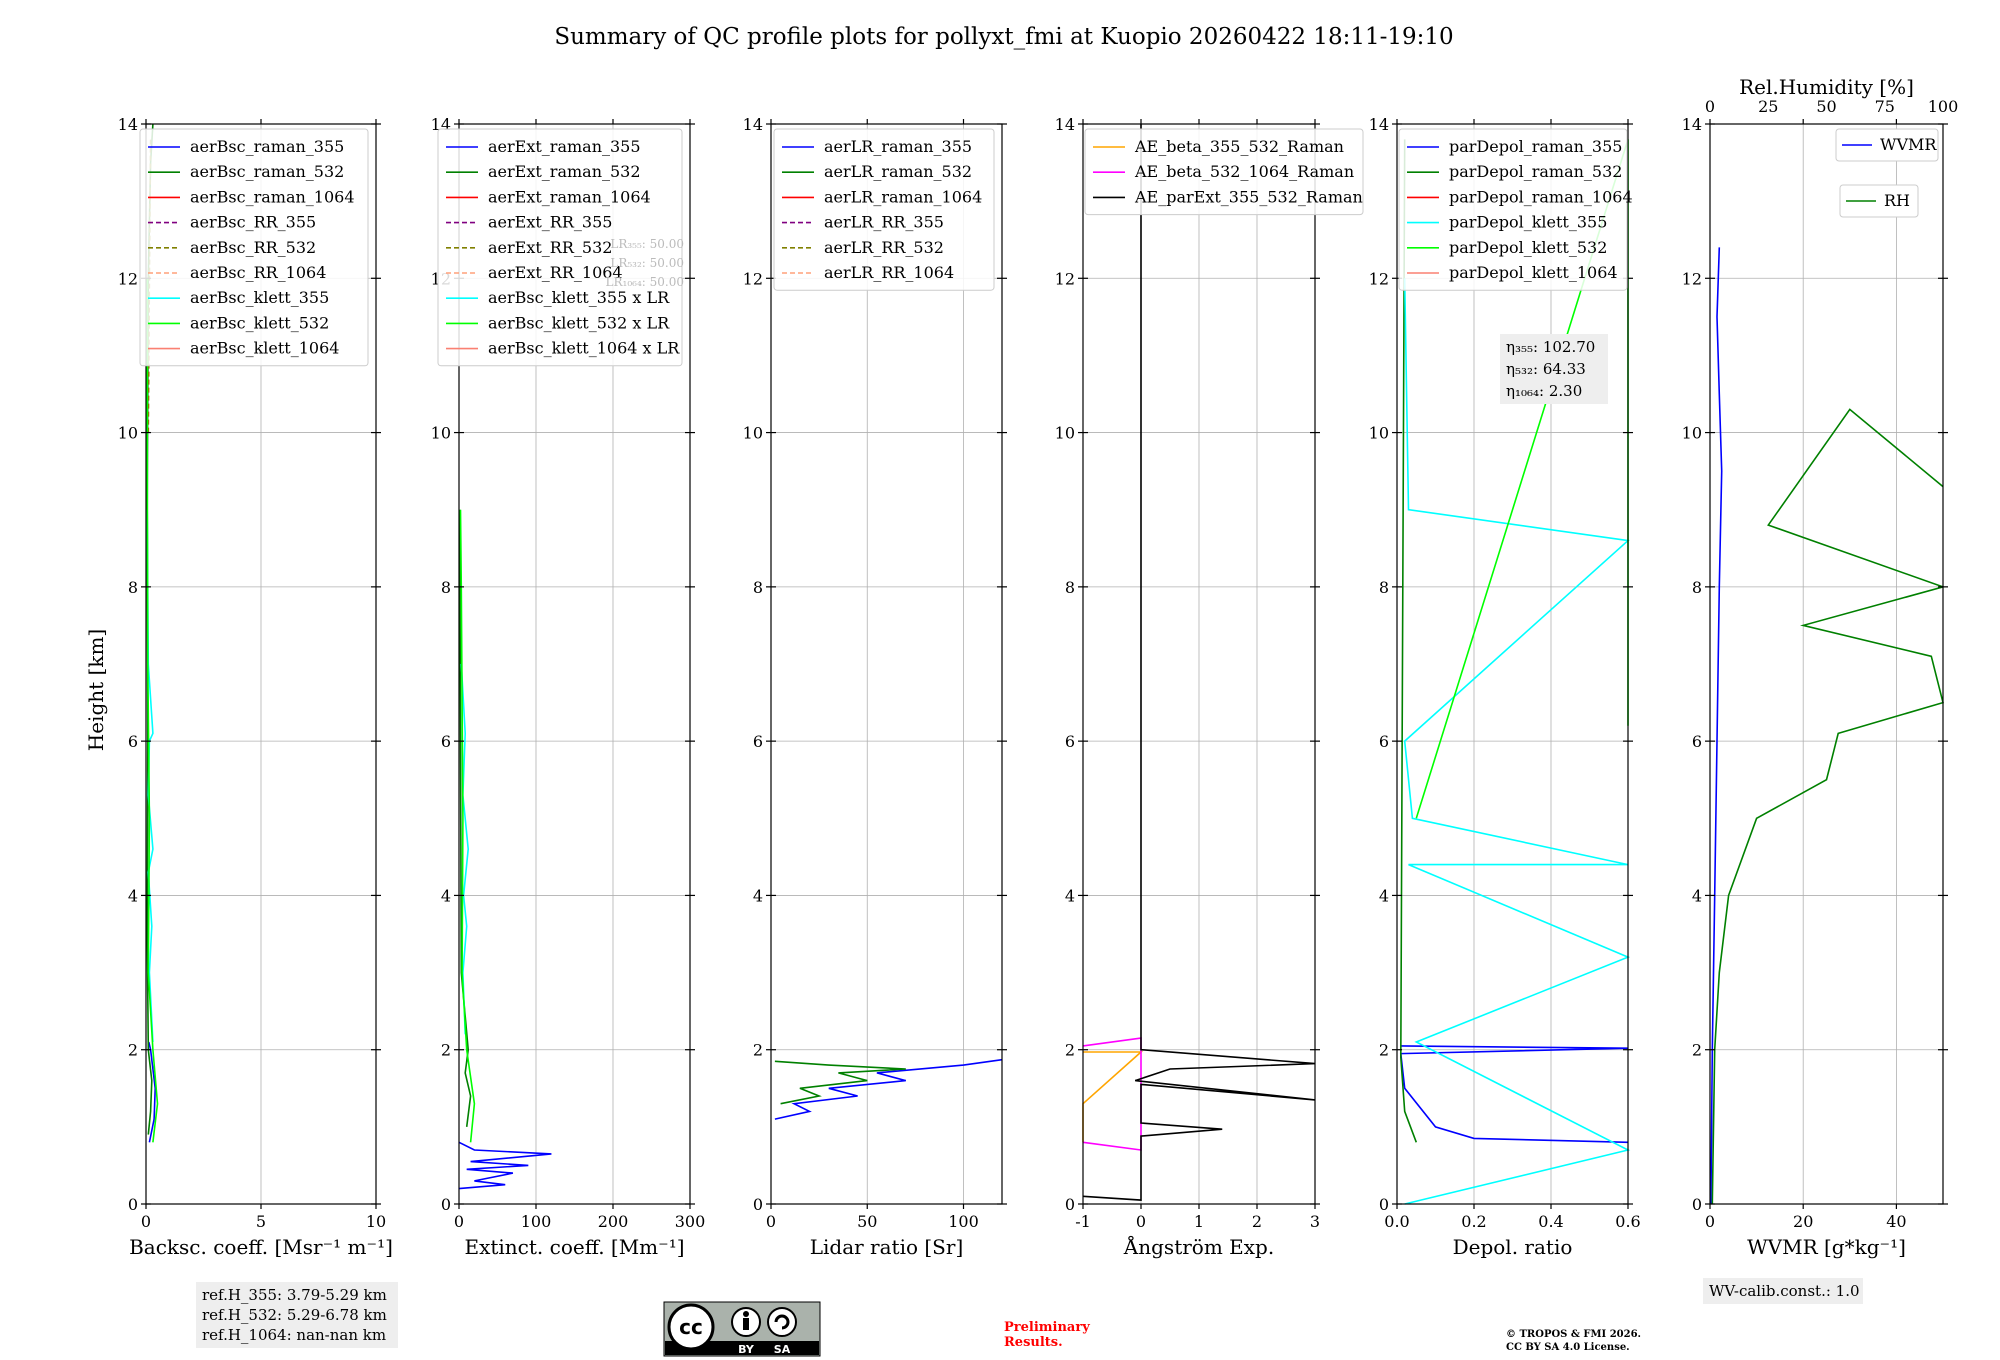  I want to click on x-tick-label: 0.4, so click(1550, 1221).